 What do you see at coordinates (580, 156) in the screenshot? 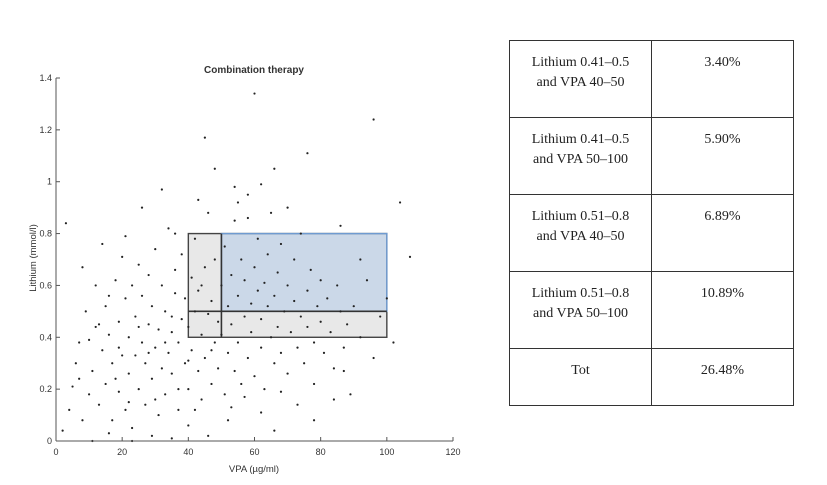
I see `row-label: Lithium 0.41–0.5 and VPA 50–100` at bounding box center [580, 156].